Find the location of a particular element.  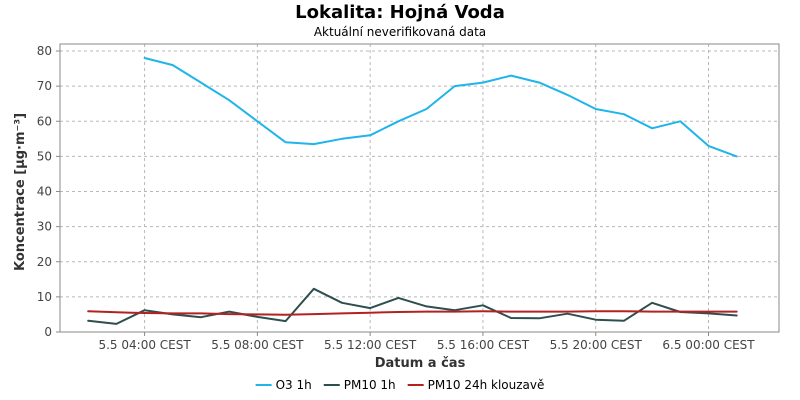

y-tick-label: 30 is located at coordinates (44, 227).